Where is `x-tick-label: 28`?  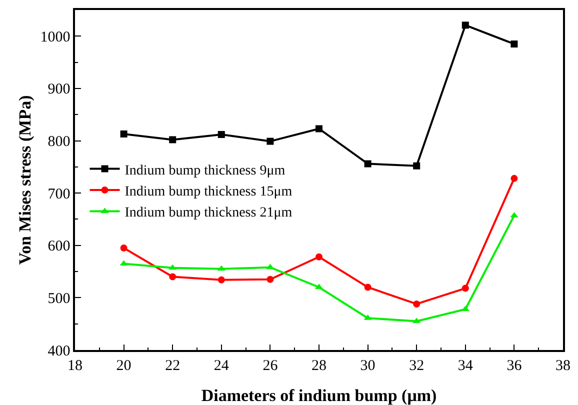 x-tick-label: 28 is located at coordinates (319, 366).